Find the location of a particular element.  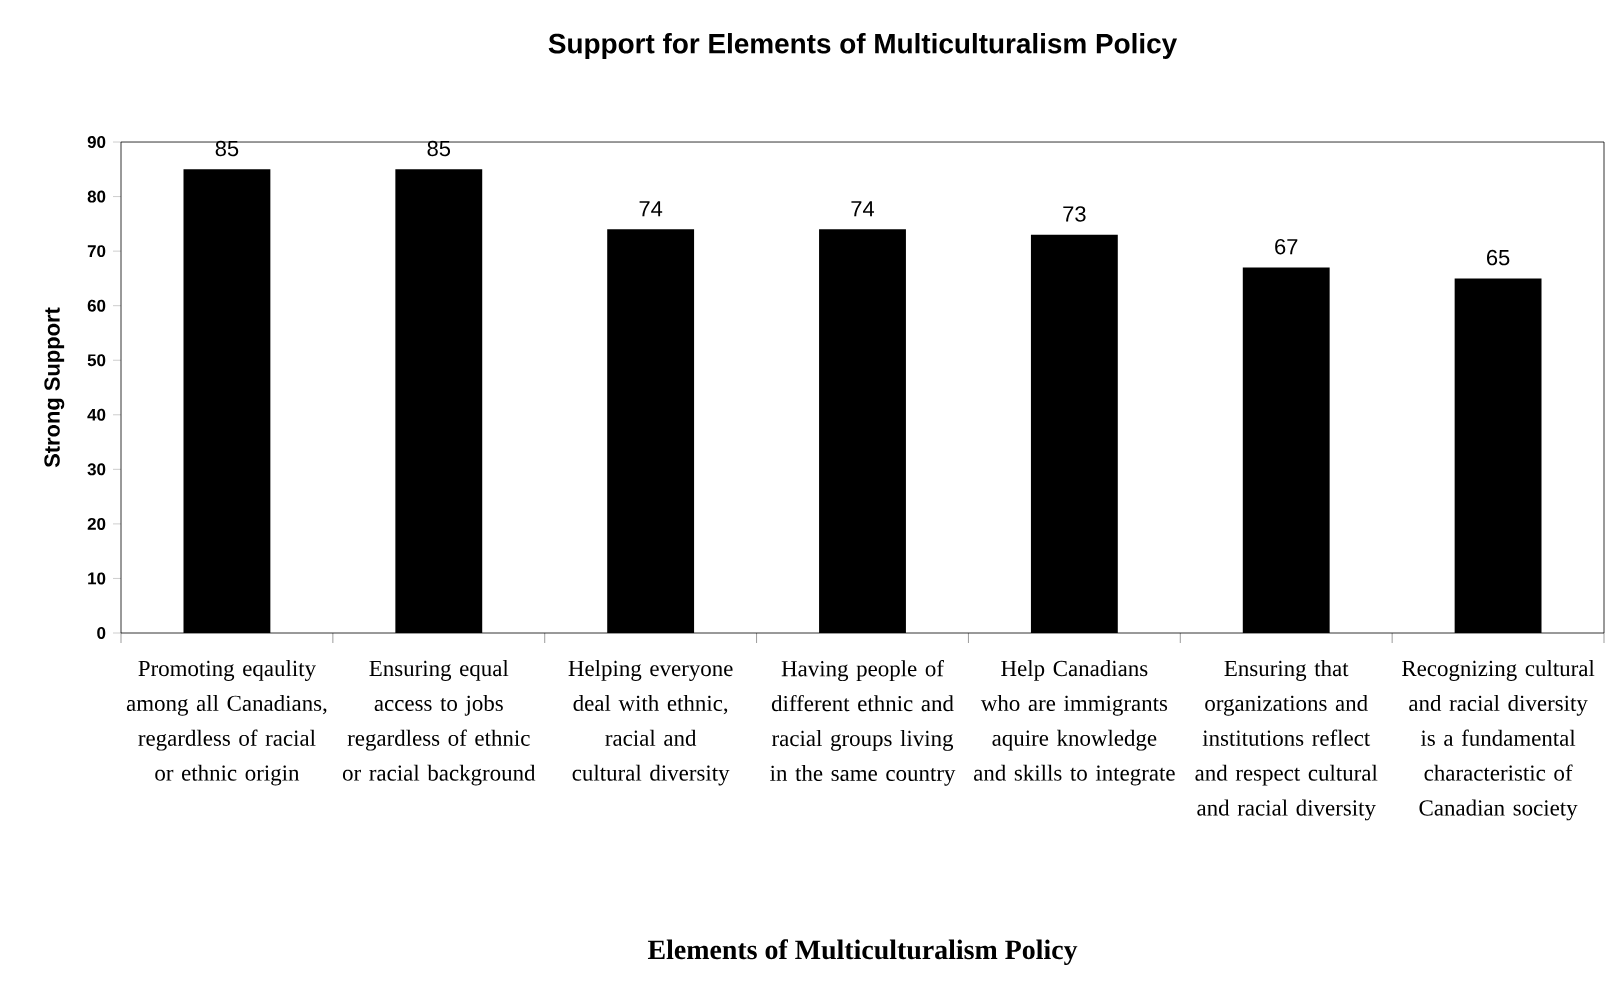

y-tick-label: 80 is located at coordinates (96, 196).